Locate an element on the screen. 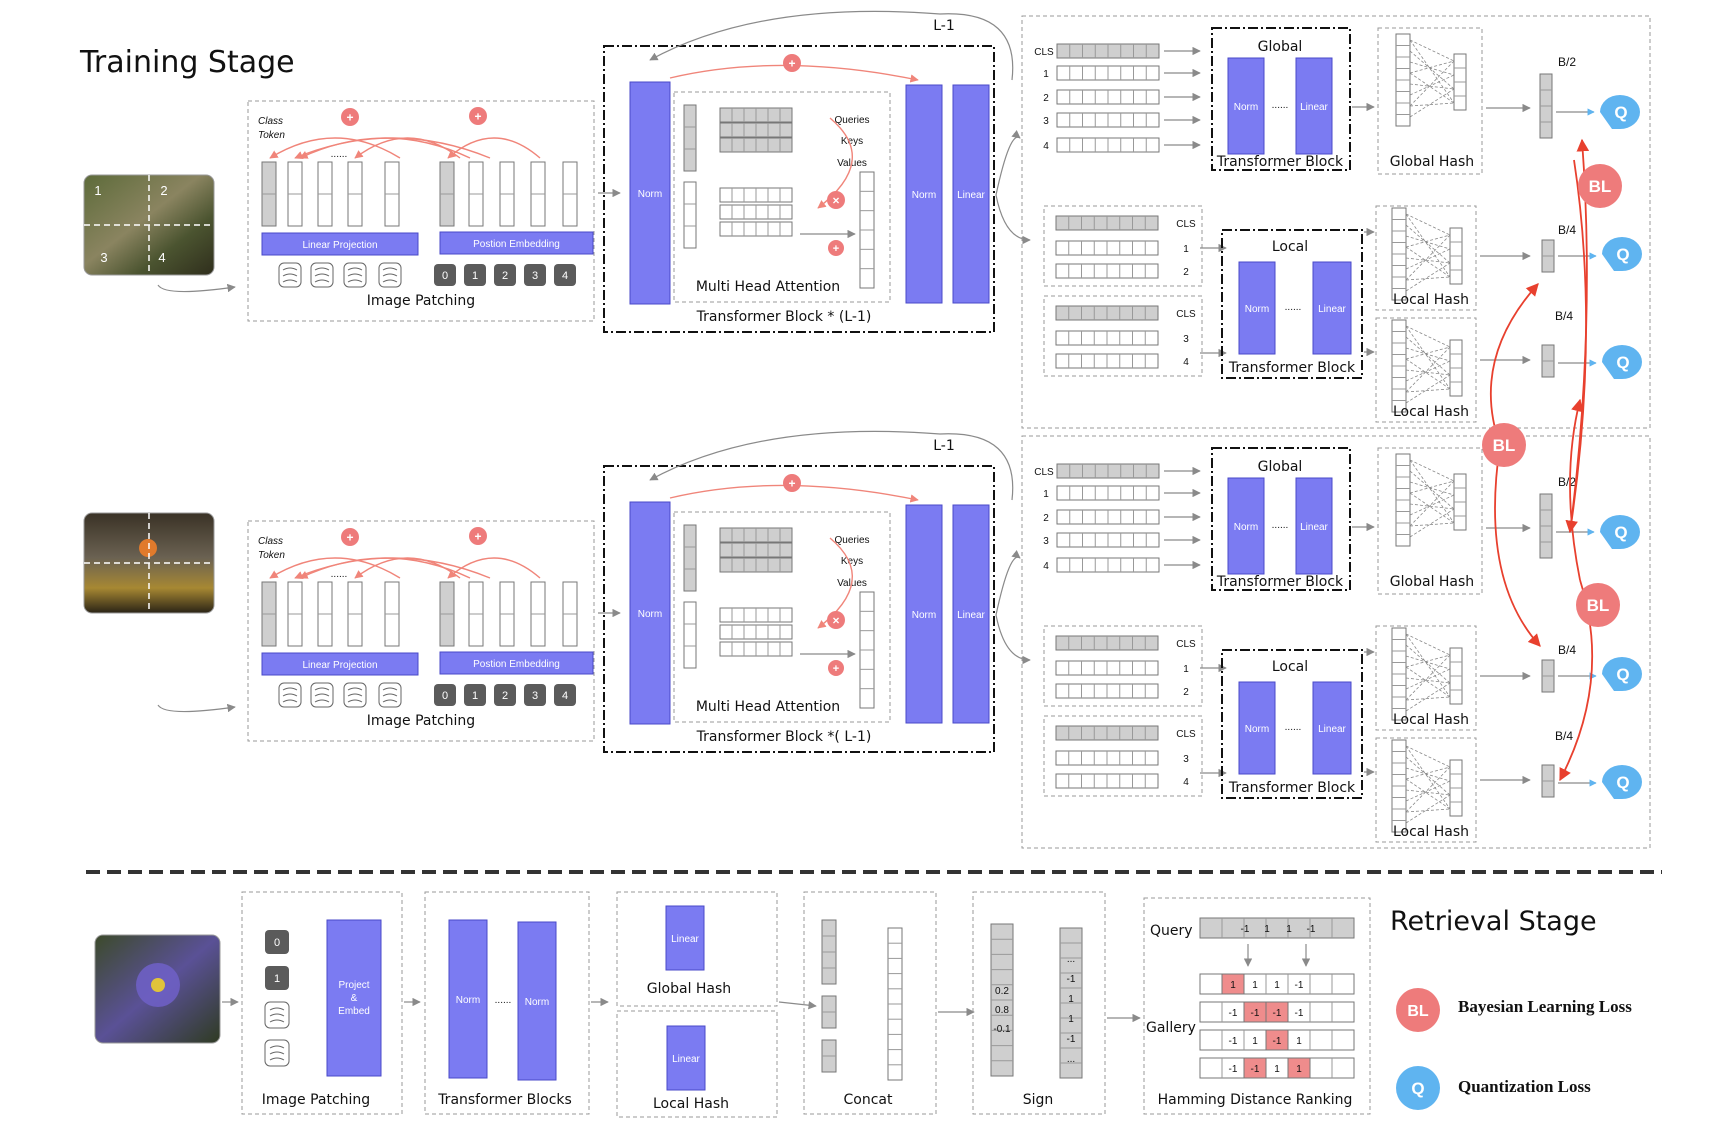  bayesian-loss-links: BL BL BL is located at coordinates (1552, 460).